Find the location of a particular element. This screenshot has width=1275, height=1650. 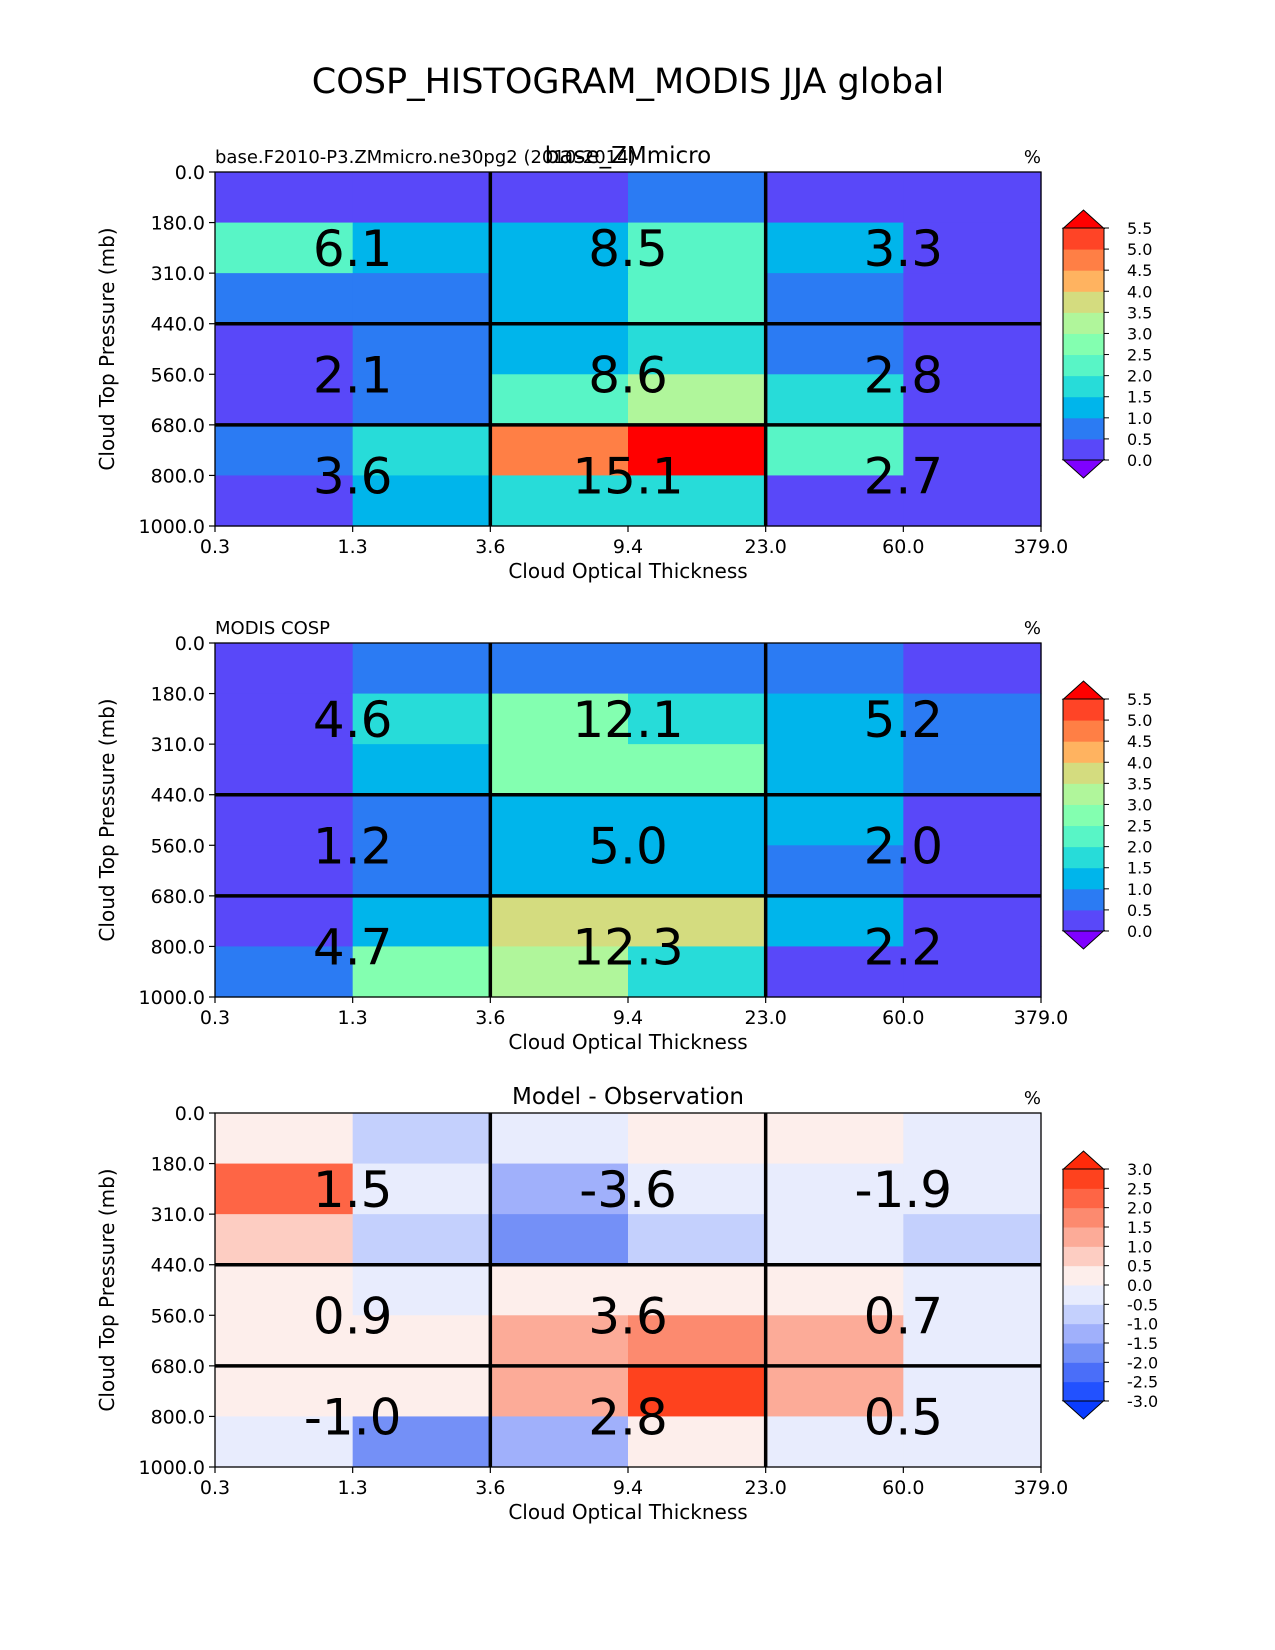

group-value-label: 1.5 is located at coordinates (353, 1190).